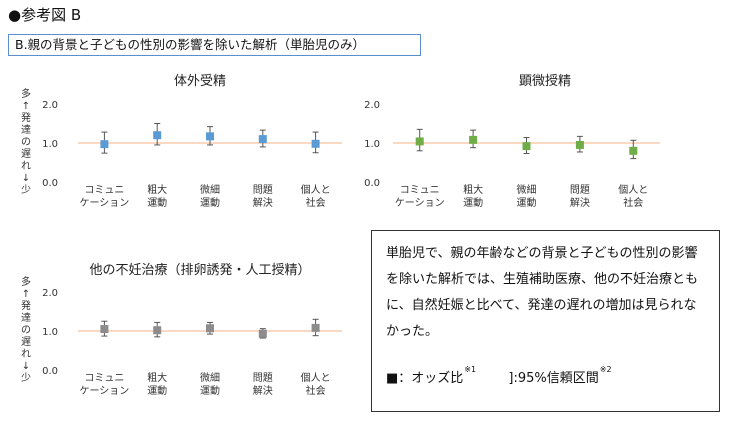 The image size is (739, 437). Describe the element at coordinates (425, 378) in the screenshot. I see `legend-odds-ratio: ■：オッズ比` at that location.